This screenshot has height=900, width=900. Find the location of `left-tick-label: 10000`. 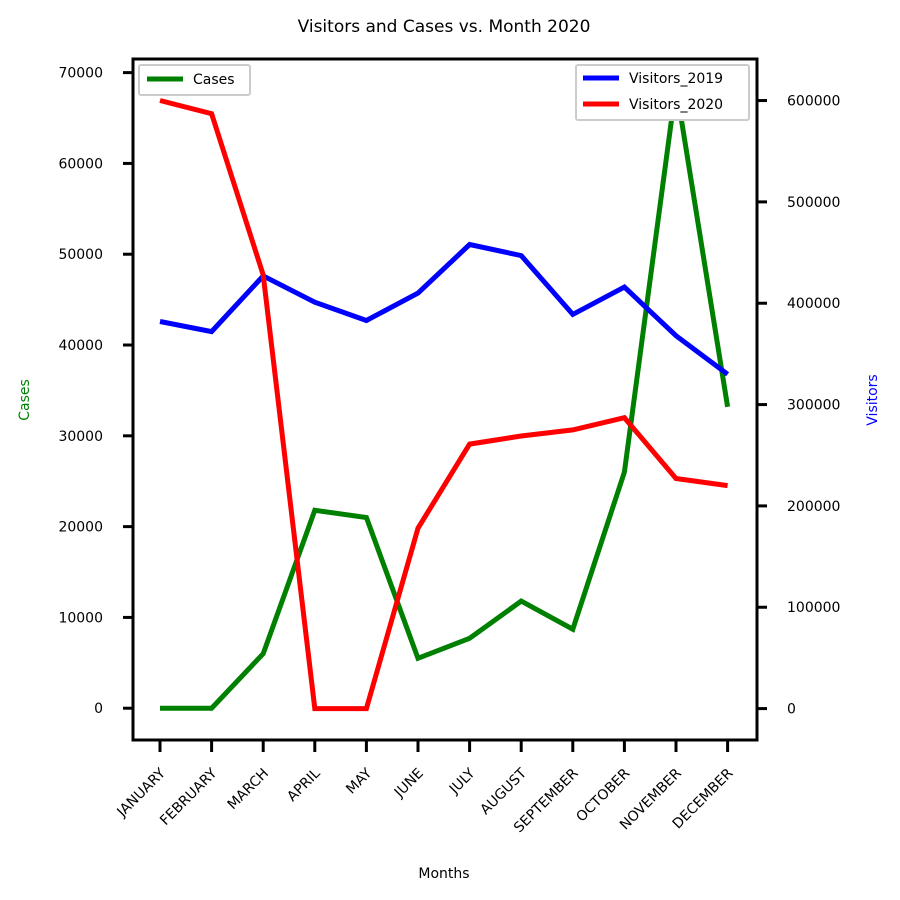

left-tick-label: 10000 is located at coordinates (80, 618).